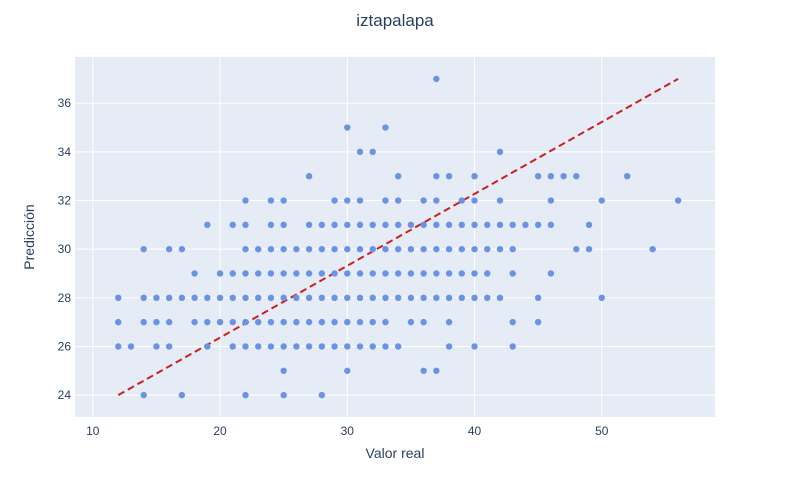  I want to click on y-tick-label: 28, so click(65, 298).